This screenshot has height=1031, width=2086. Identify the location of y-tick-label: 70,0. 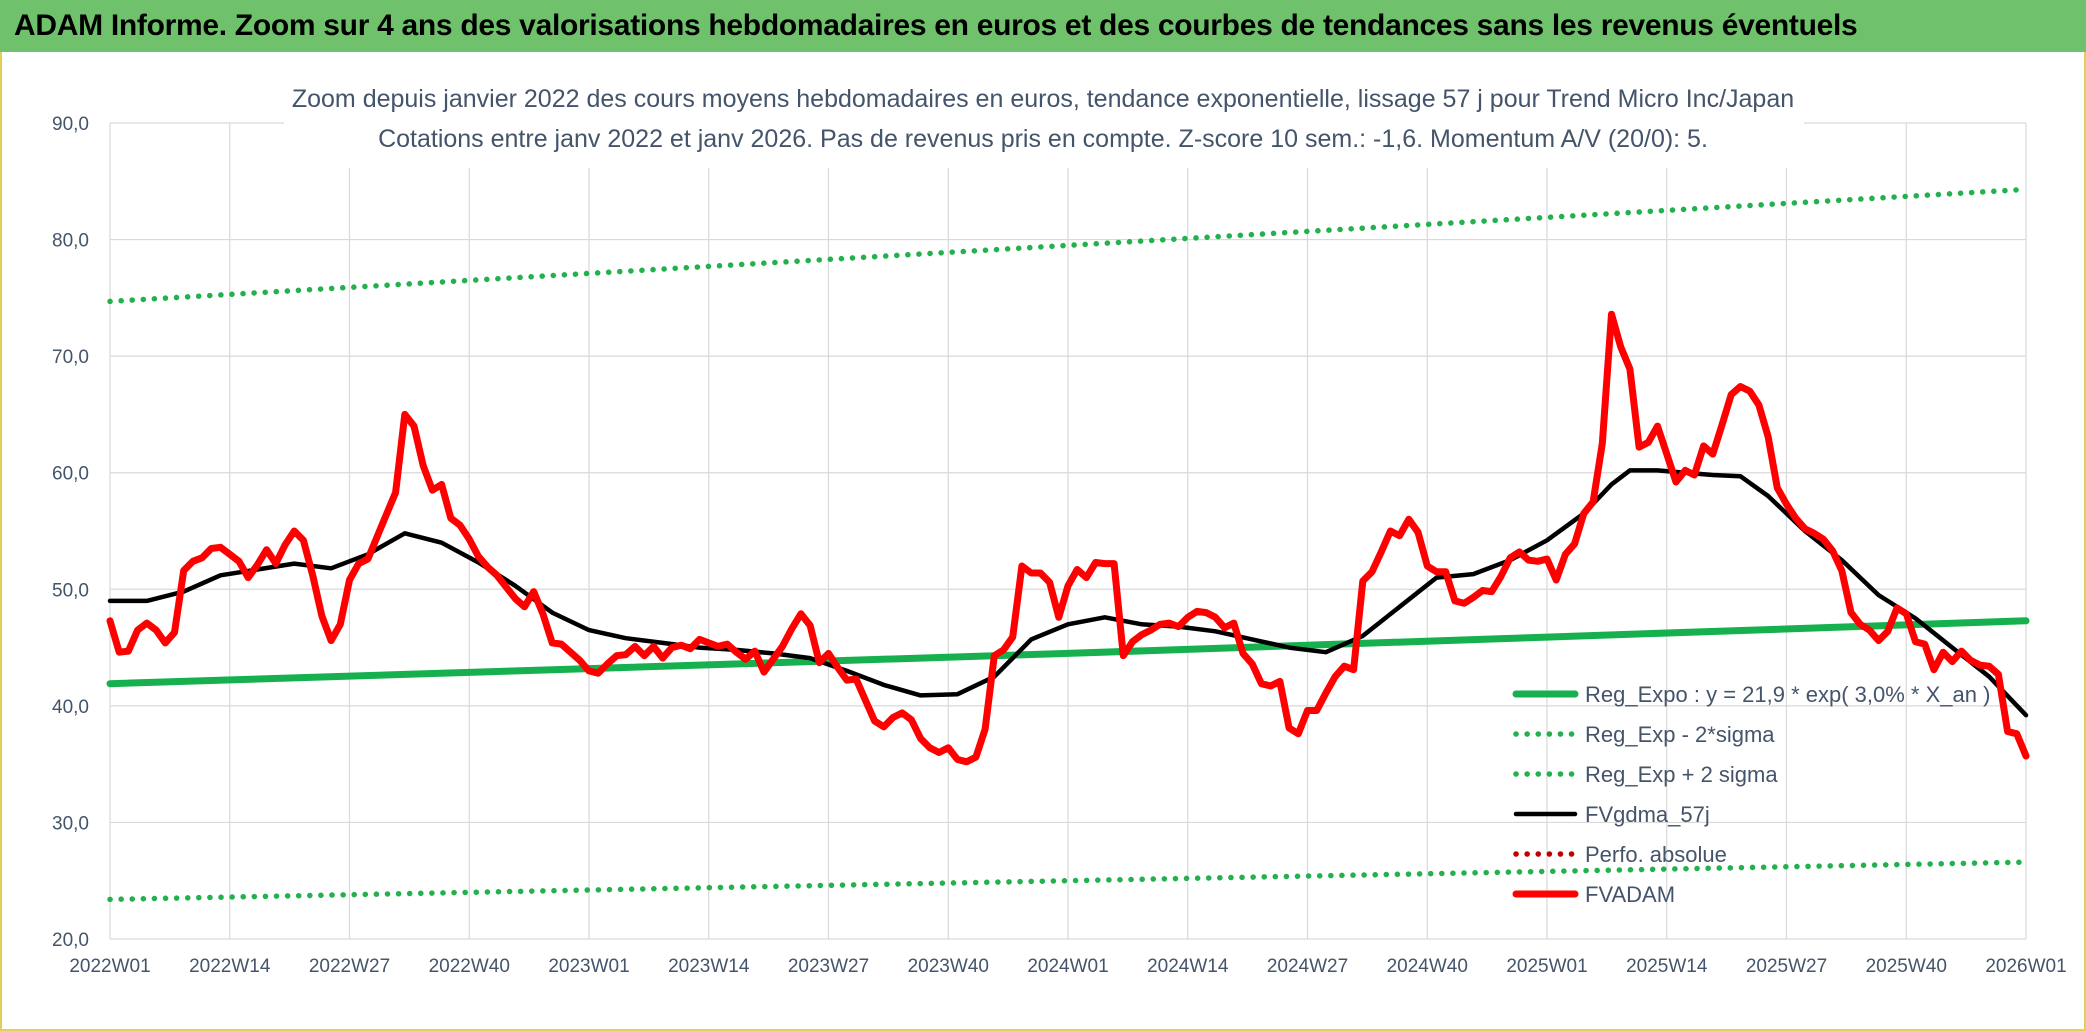
(70, 357).